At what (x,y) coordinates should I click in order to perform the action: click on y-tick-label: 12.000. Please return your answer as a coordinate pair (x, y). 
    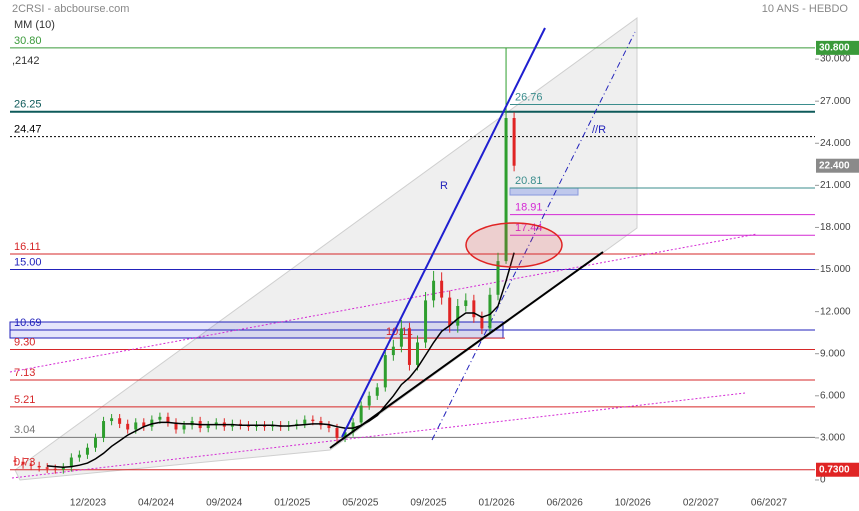
    Looking at the image, I should click on (835, 311).